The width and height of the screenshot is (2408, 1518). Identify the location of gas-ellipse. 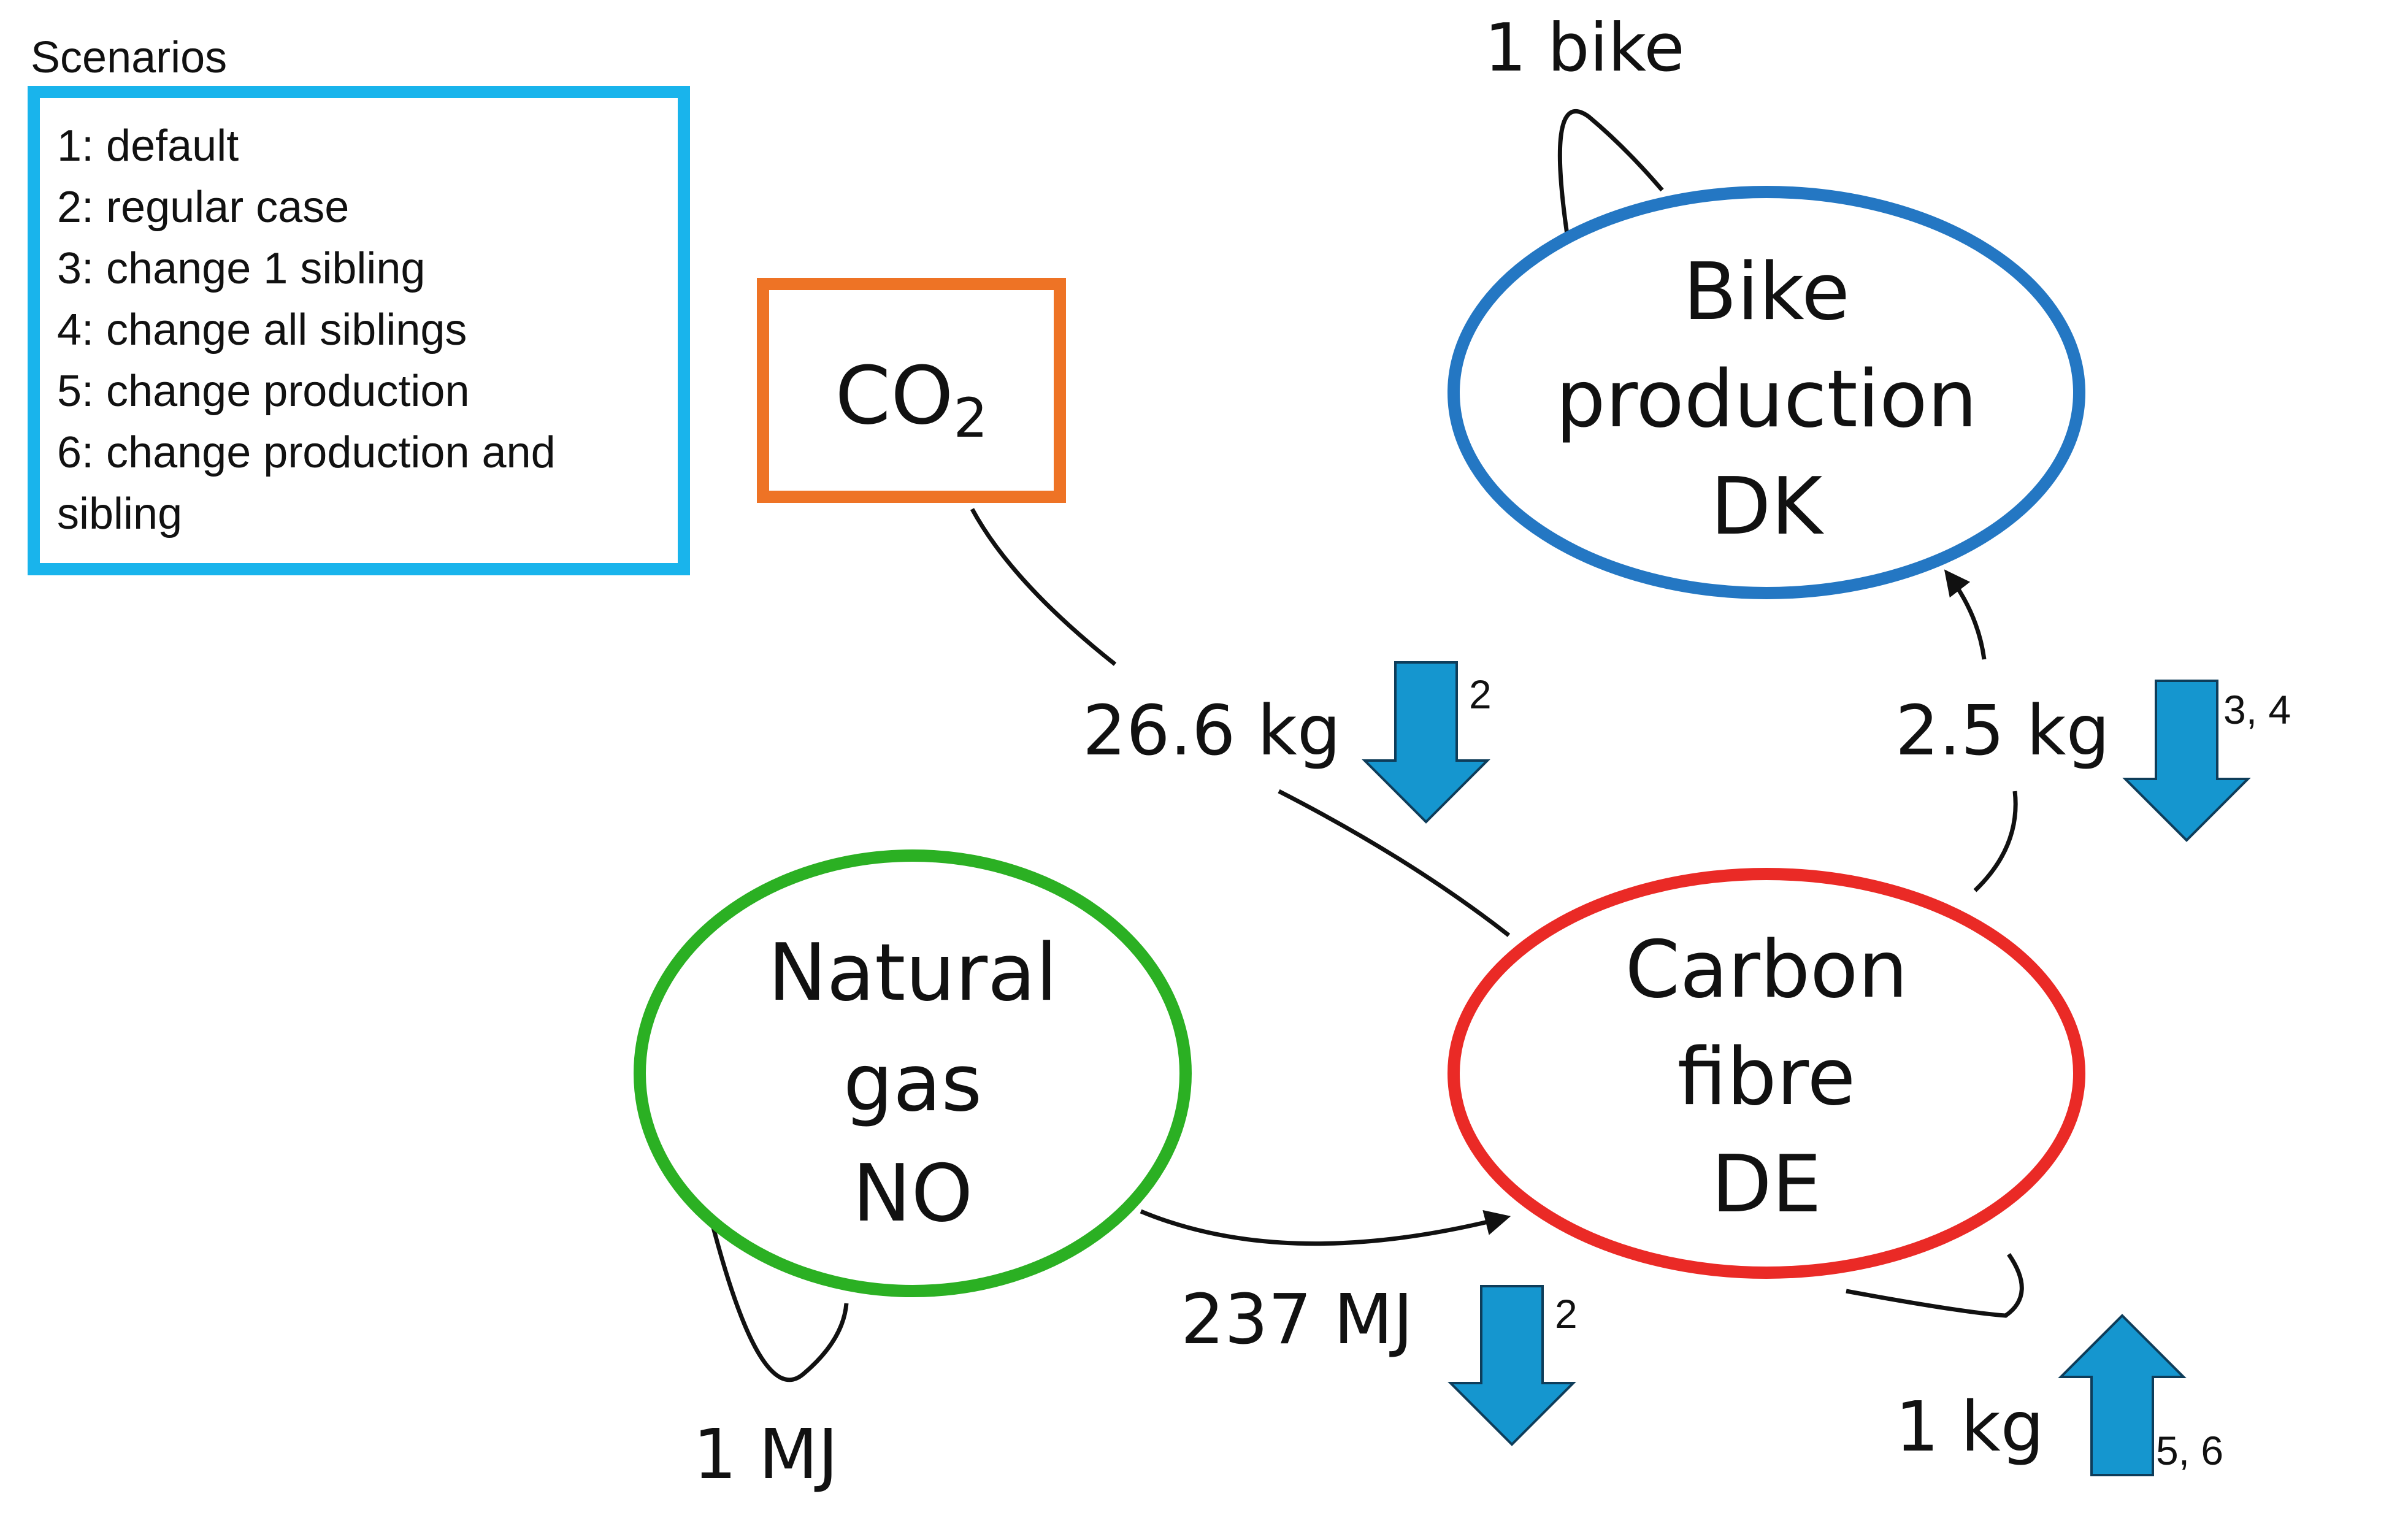
(913, 1073).